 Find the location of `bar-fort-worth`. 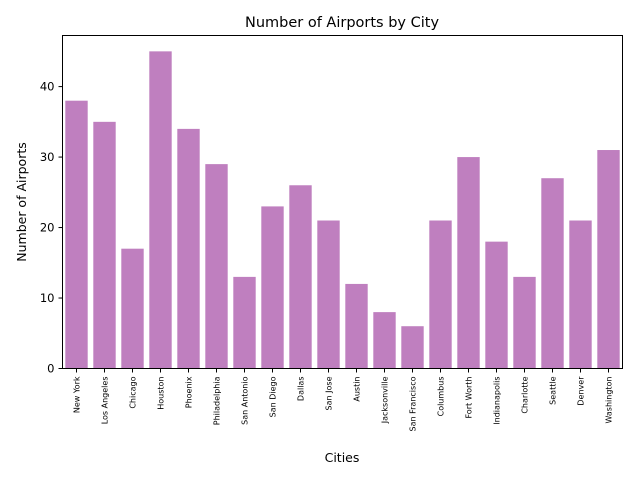

bar-fort-worth is located at coordinates (468, 263).